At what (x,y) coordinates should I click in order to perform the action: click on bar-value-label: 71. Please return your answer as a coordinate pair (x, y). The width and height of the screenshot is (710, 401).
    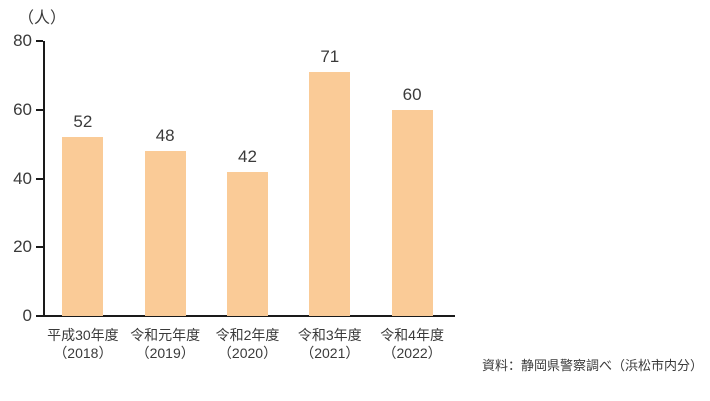
    Looking at the image, I should click on (330, 56).